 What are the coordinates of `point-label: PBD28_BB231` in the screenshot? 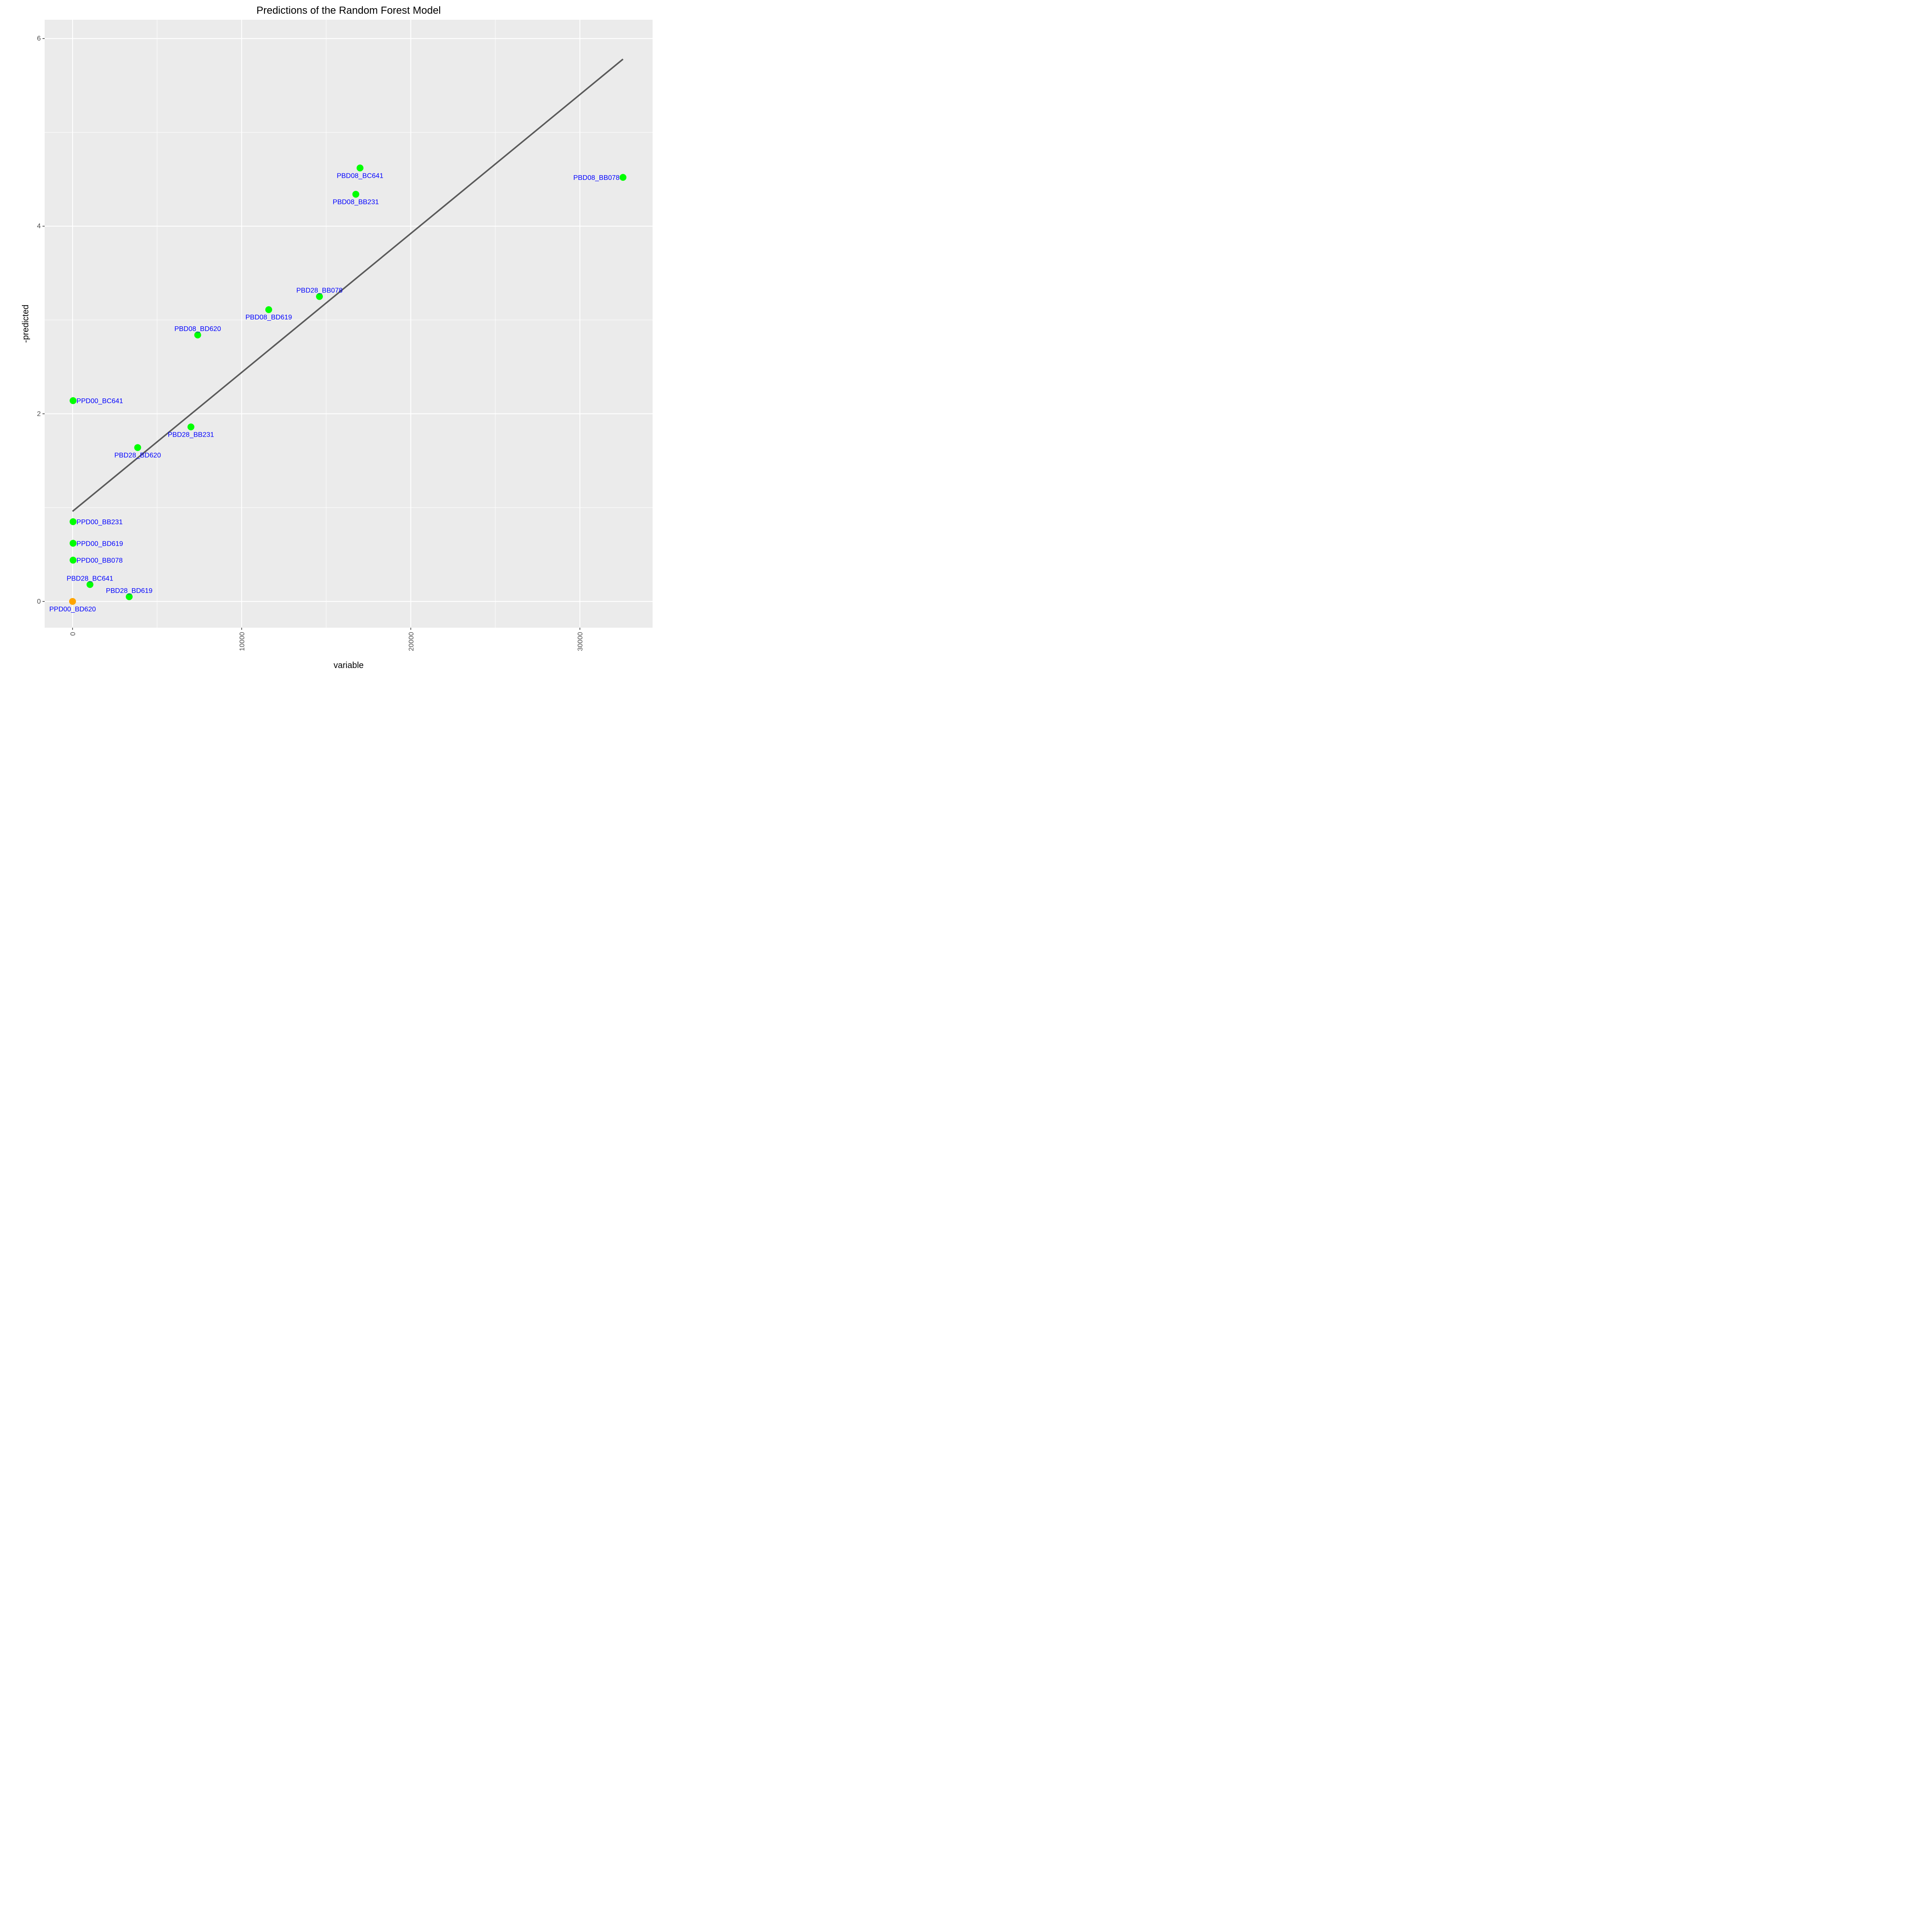 It's located at (191, 434).